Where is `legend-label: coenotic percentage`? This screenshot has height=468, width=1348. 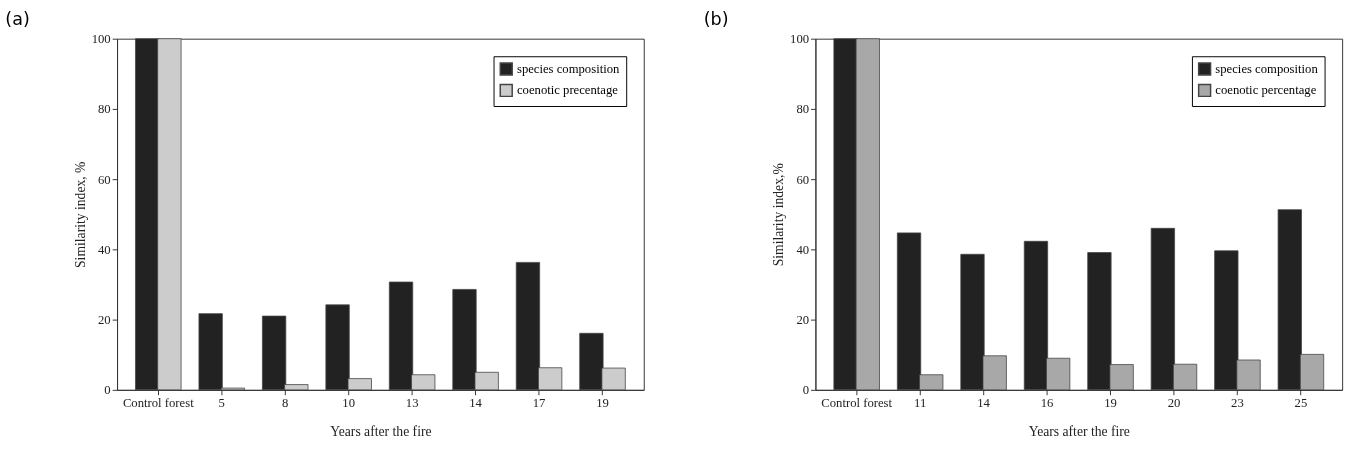 legend-label: coenotic percentage is located at coordinates (1266, 90).